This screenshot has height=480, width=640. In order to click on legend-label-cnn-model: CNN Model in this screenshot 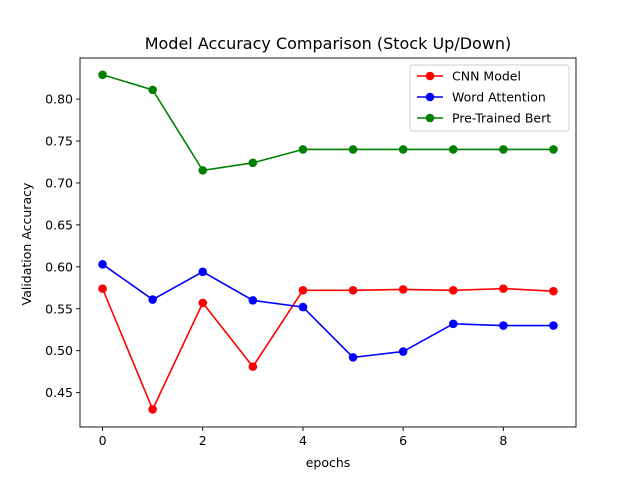, I will do `click(486, 76)`.